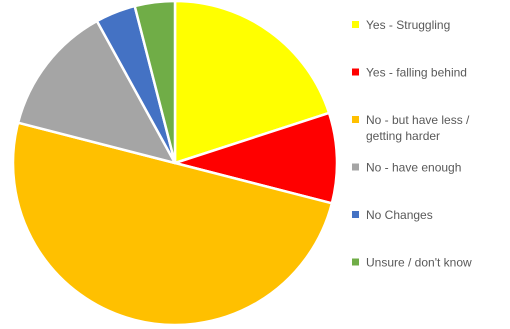 Image resolution: width=510 pixels, height=329 pixels. I want to click on pie-slice-unsure-don-t-know, so click(155, 82).